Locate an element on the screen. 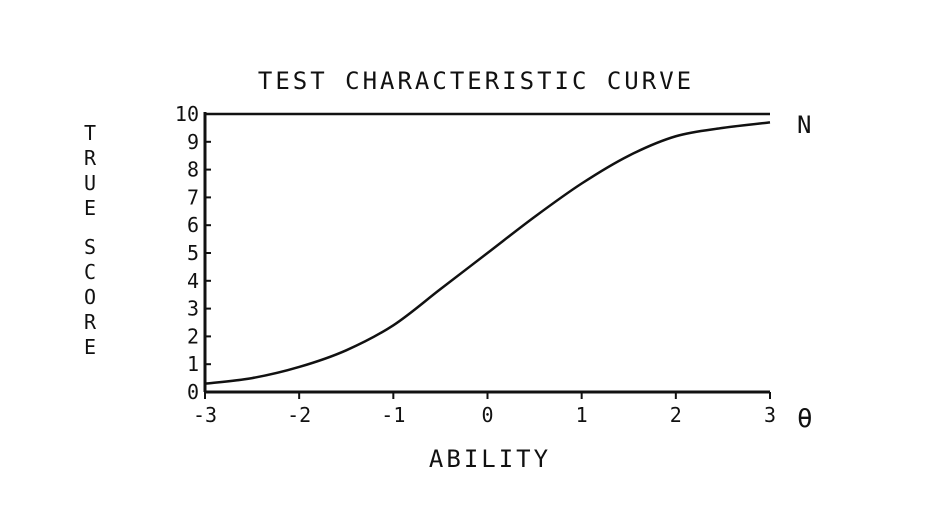 This screenshot has width=940, height=515. x-tick-label: 1 is located at coordinates (582, 415).